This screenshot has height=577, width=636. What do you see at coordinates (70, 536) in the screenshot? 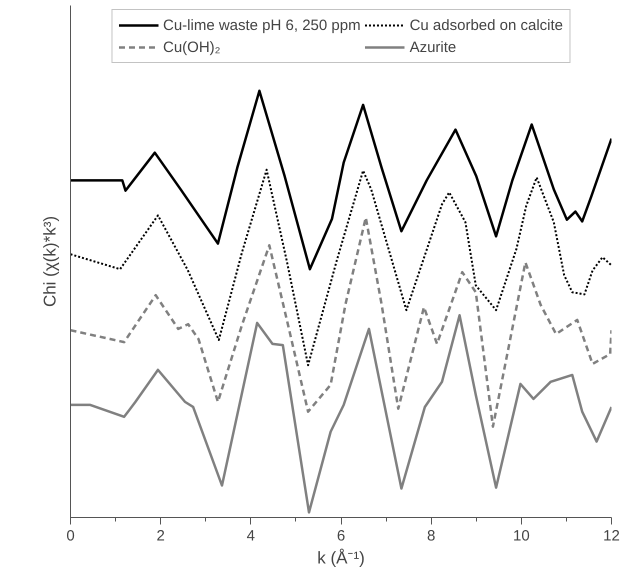
I see `x-tick-label: 0` at bounding box center [70, 536].